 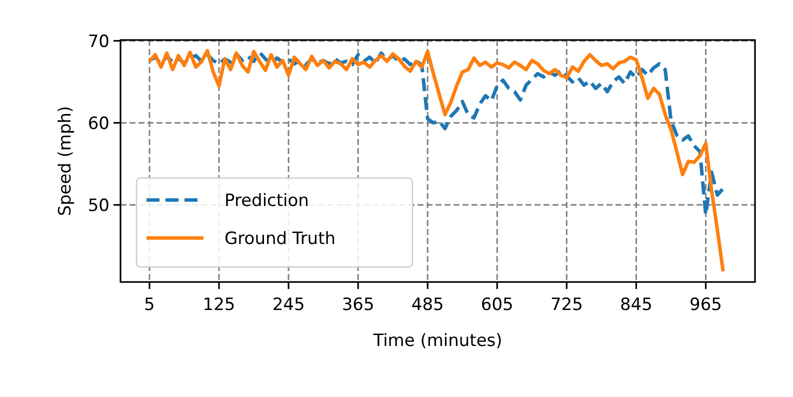 What do you see at coordinates (99, 124) in the screenshot?
I see `y-tick-label: 60` at bounding box center [99, 124].